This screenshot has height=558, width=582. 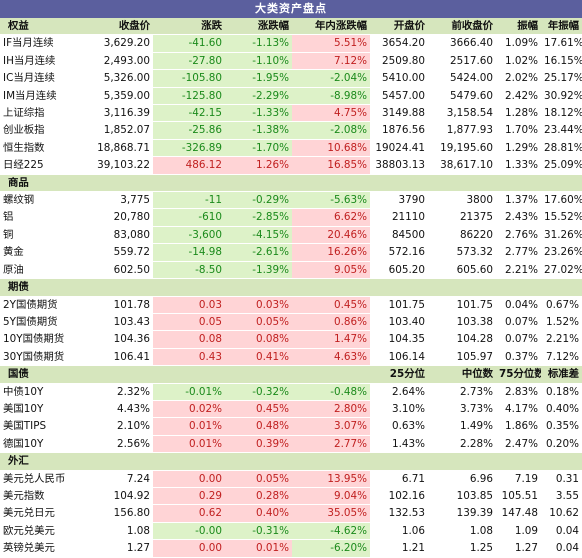 I want to click on column-header: 75分位数, so click(x=518, y=374).